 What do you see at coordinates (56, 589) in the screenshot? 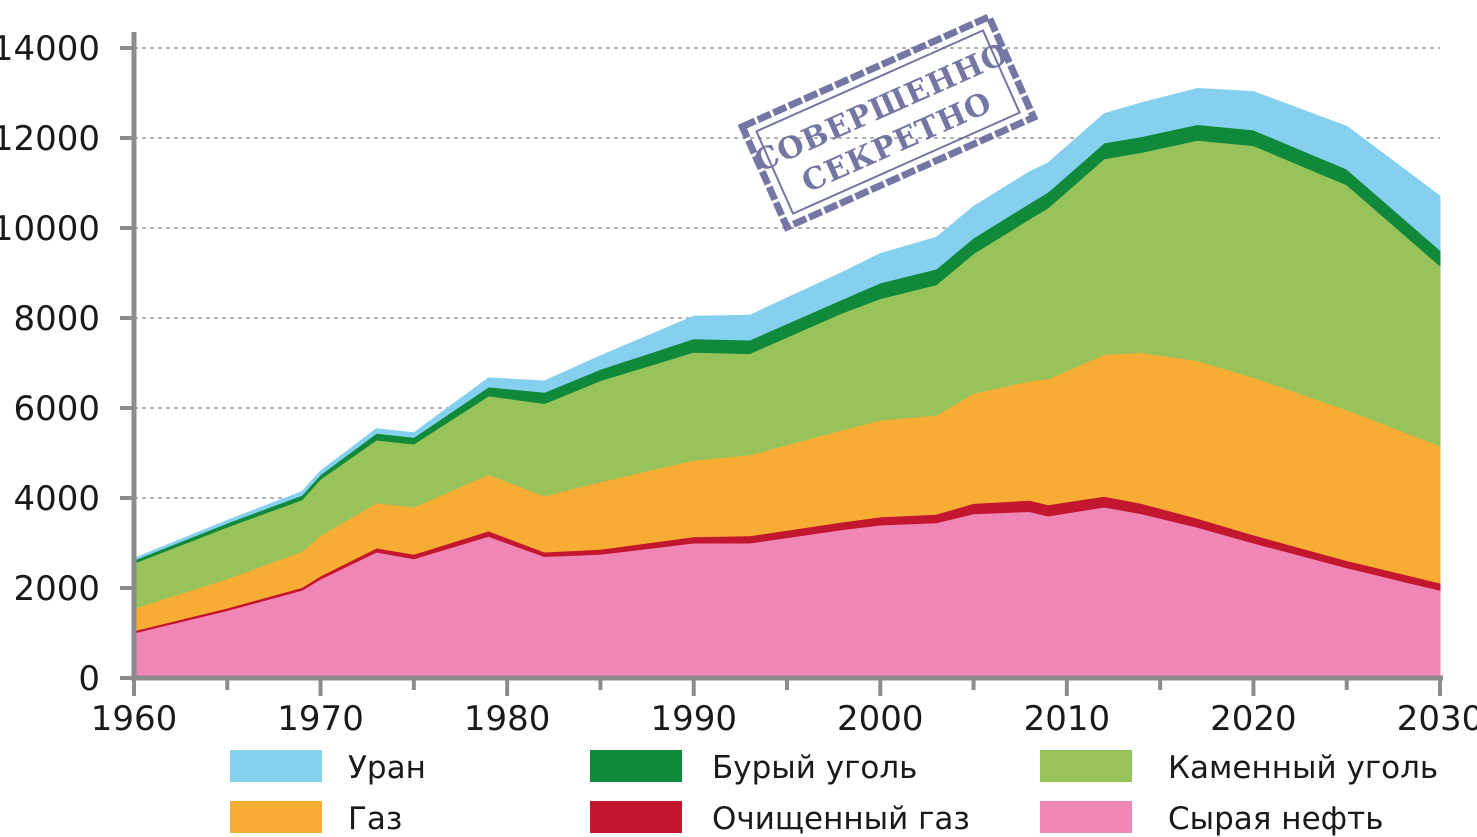
I see `y-tick-label-2000: 2000` at bounding box center [56, 589].